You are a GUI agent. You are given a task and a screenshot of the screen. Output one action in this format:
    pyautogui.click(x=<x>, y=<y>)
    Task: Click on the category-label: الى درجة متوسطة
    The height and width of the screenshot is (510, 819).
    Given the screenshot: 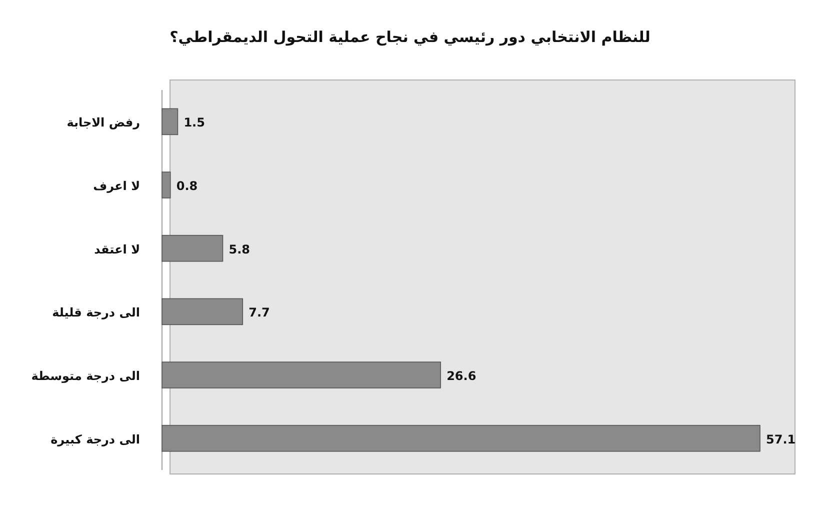 What is the action you would take?
    pyautogui.click(x=85, y=376)
    